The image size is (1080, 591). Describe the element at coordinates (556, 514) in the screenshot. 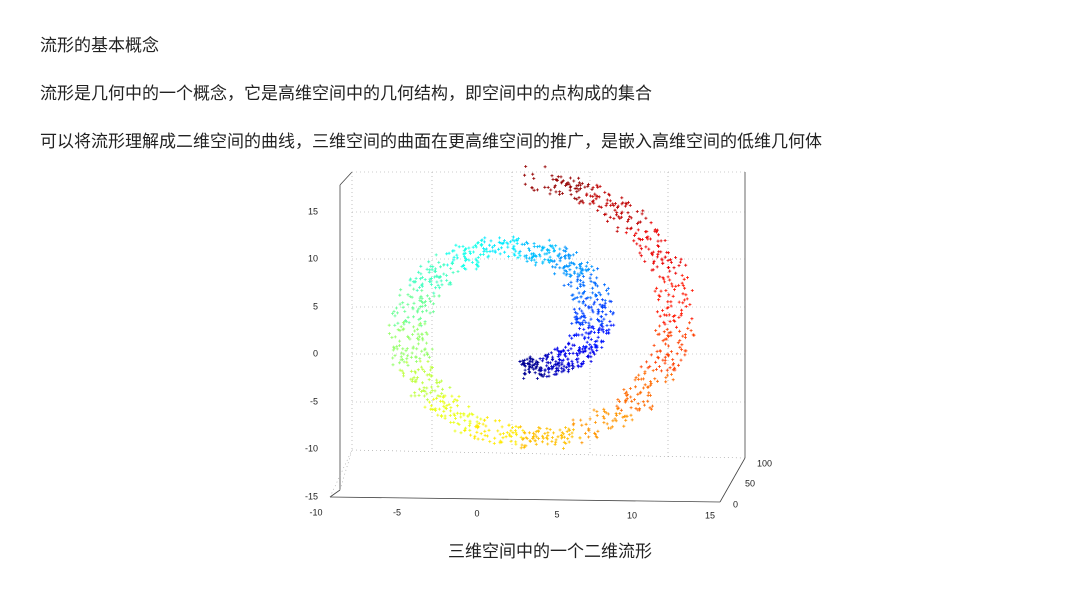

I see `x-tick-label: 5` at that location.